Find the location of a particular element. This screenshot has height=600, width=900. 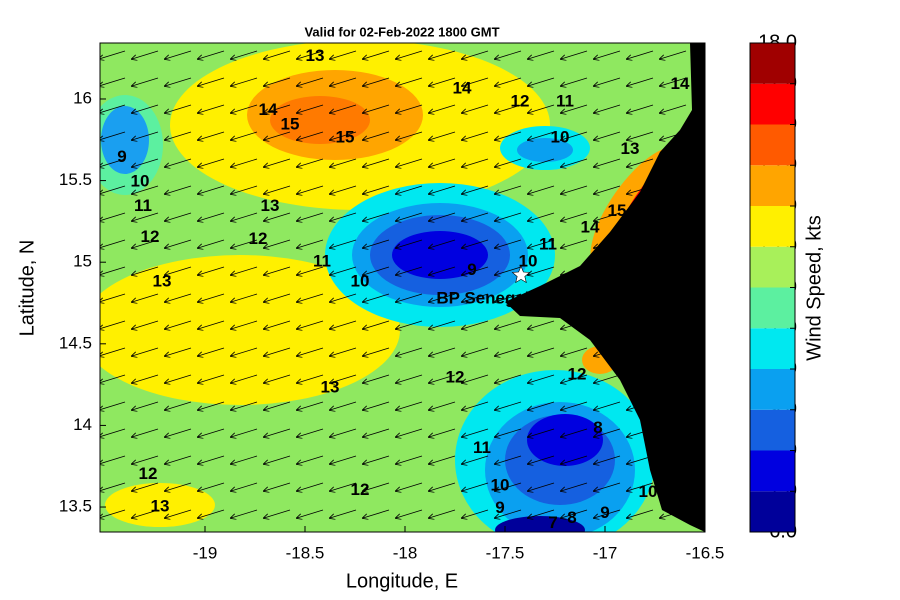

contour-label: 7 is located at coordinates (552, 522).